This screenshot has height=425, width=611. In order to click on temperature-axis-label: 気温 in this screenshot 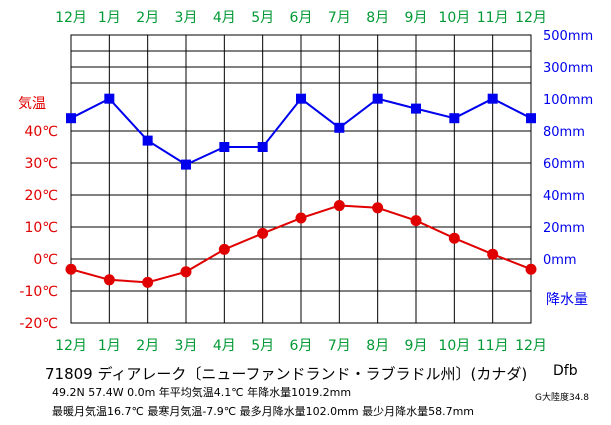, I will do `click(32, 104)`.